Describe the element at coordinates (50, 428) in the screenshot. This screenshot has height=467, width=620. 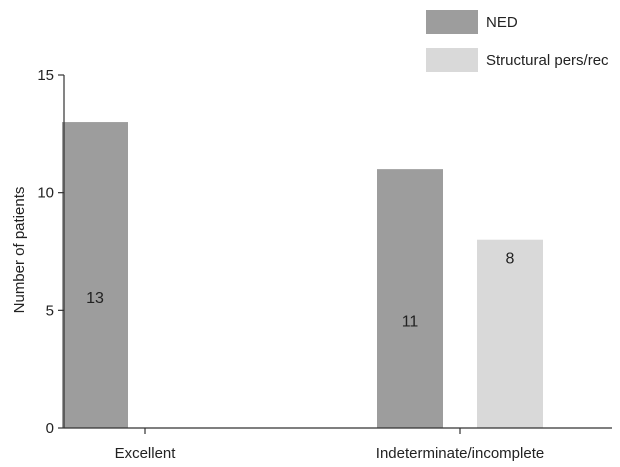
I see `y-tick-label: 0` at that location.